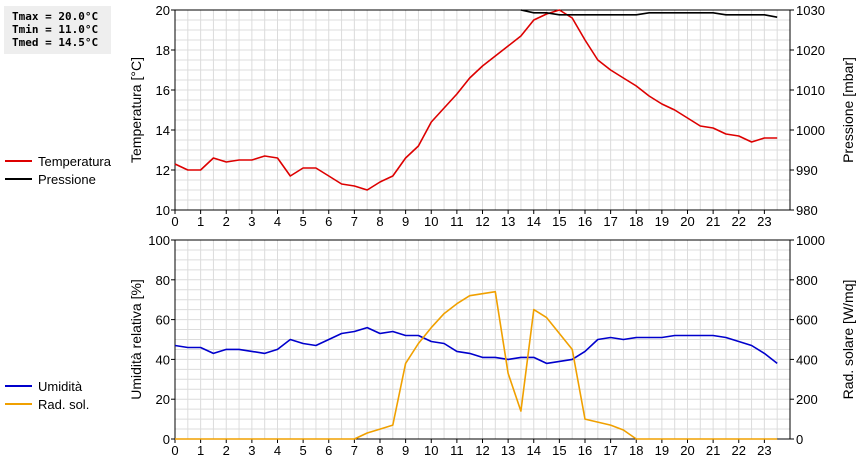 This screenshot has height=460, width=860. What do you see at coordinates (166, 439) in the screenshot?
I see `y-tick-label: 0` at bounding box center [166, 439].